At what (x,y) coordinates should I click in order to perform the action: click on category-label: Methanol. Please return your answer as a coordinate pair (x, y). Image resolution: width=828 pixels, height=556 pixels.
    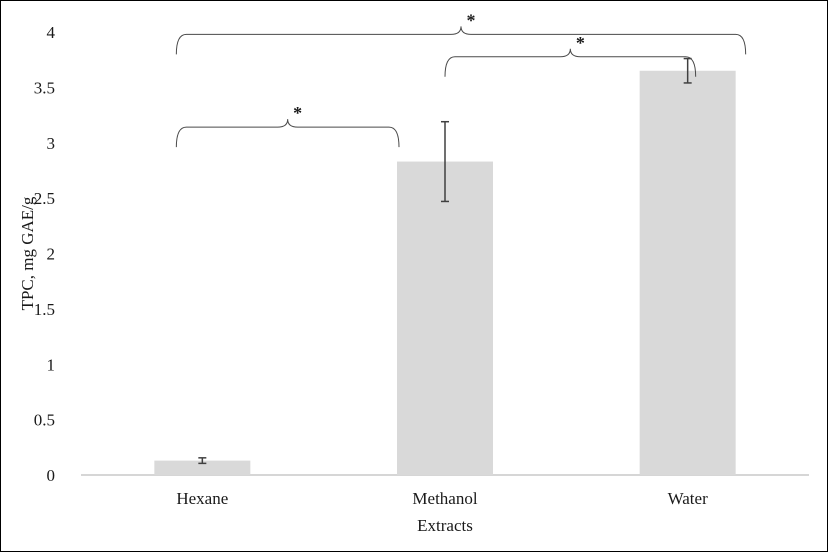
    Looking at the image, I should click on (444, 498).